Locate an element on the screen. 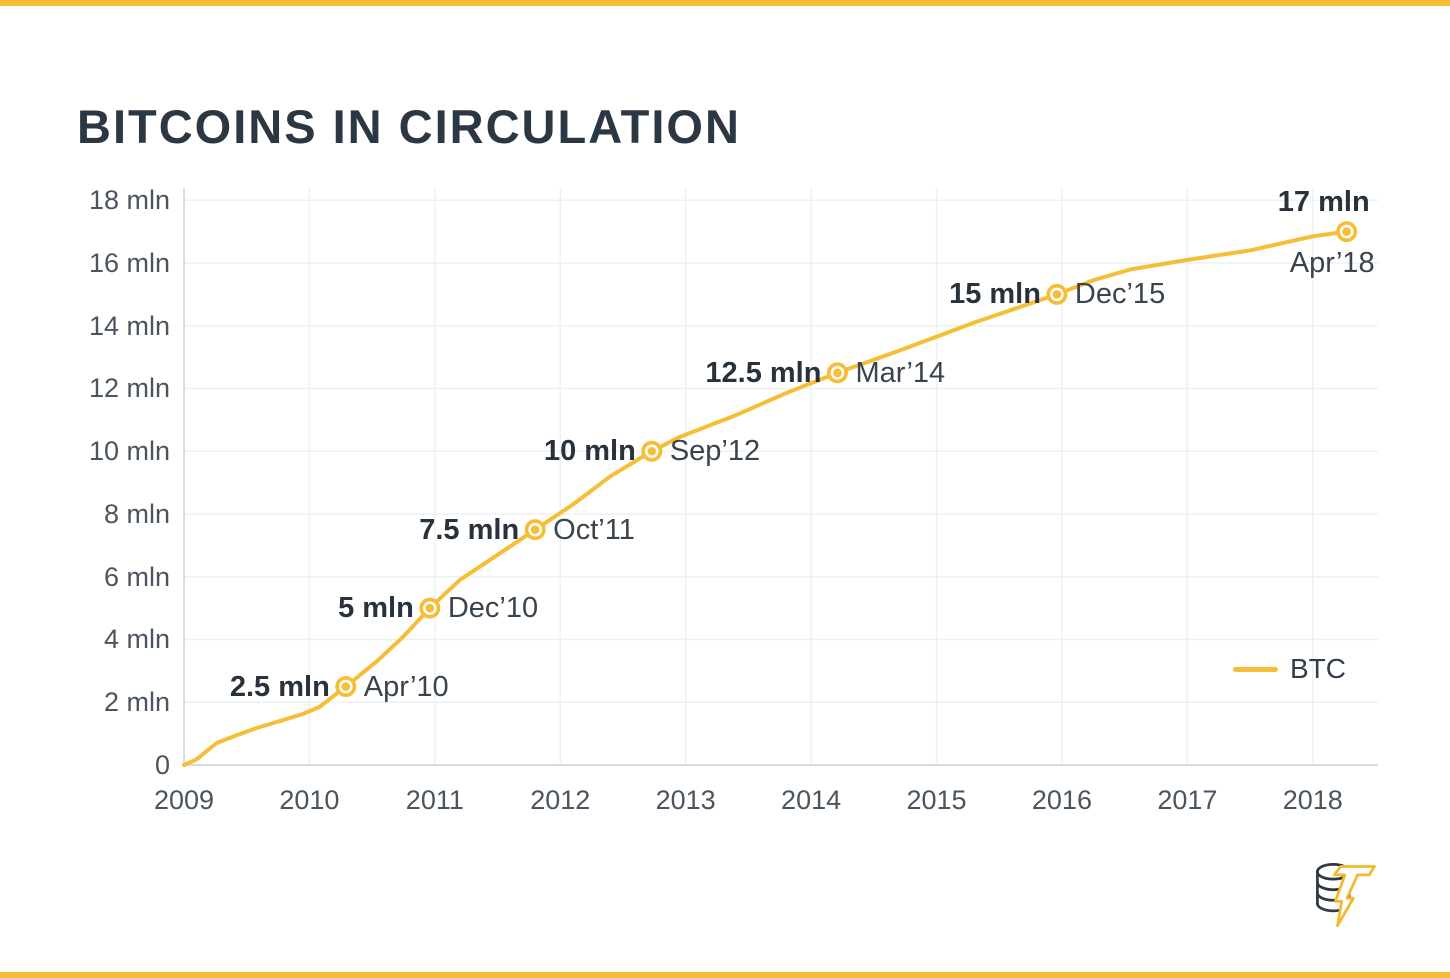 The width and height of the screenshot is (1450, 978). coin-stack-lightning-icon is located at coordinates (1346, 895).